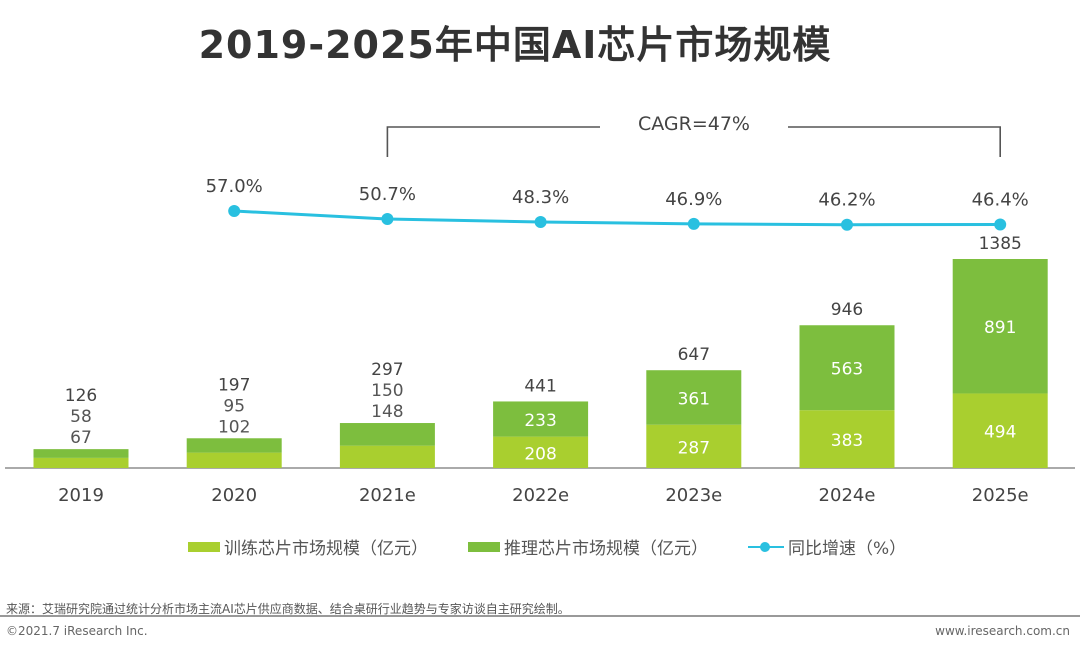 The height and width of the screenshot is (651, 1080). I want to click on growth-label: 46.9%, so click(693, 199).